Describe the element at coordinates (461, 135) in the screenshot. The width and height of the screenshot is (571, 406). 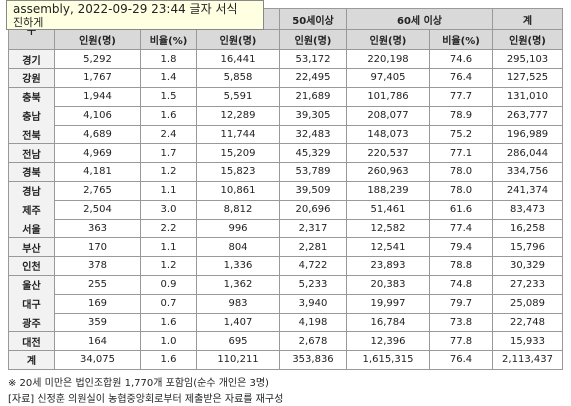
I see `table-cell: 75.2` at that location.